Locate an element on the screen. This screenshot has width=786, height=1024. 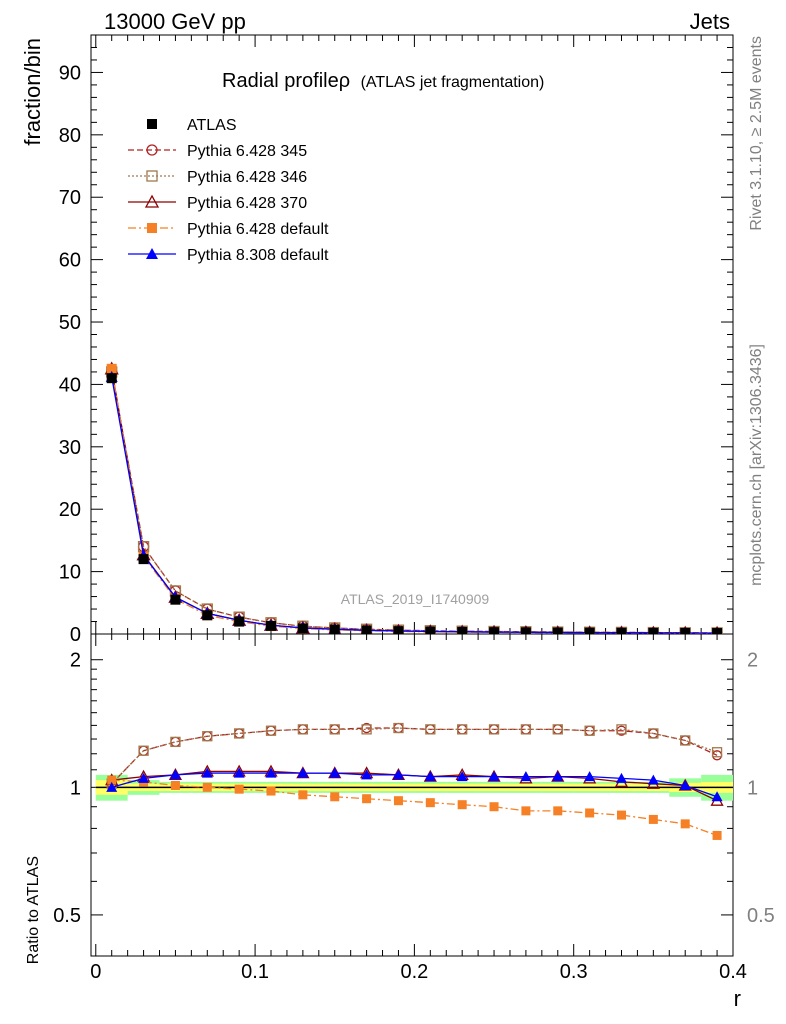
ratio-y-tick-label: 0.5 is located at coordinates (67, 916).